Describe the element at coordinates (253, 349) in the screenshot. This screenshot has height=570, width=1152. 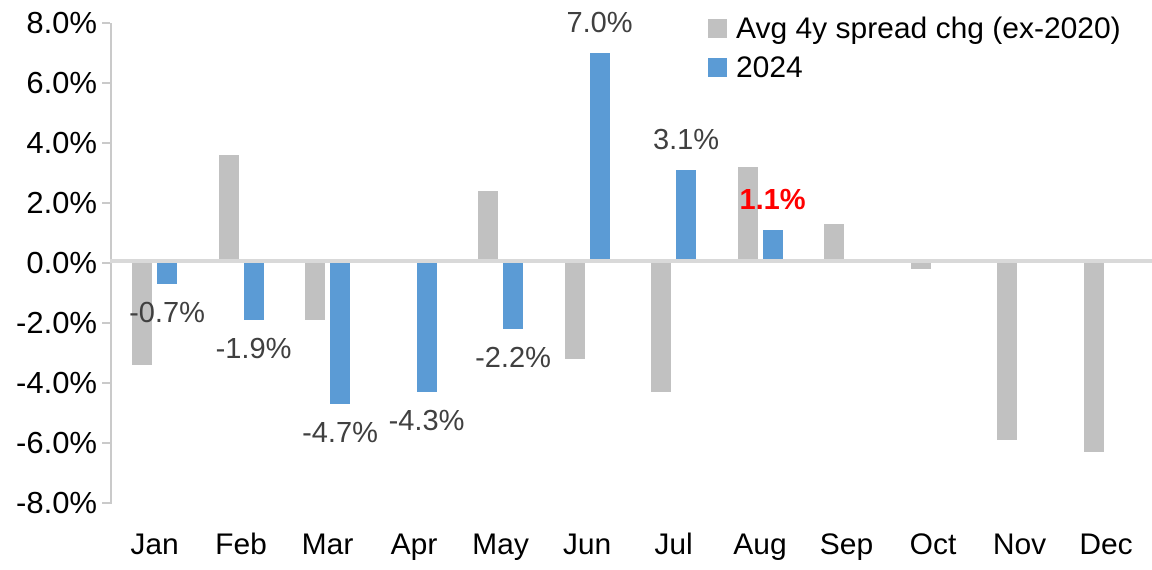
I see `data-label-feb: -1.9%` at that location.